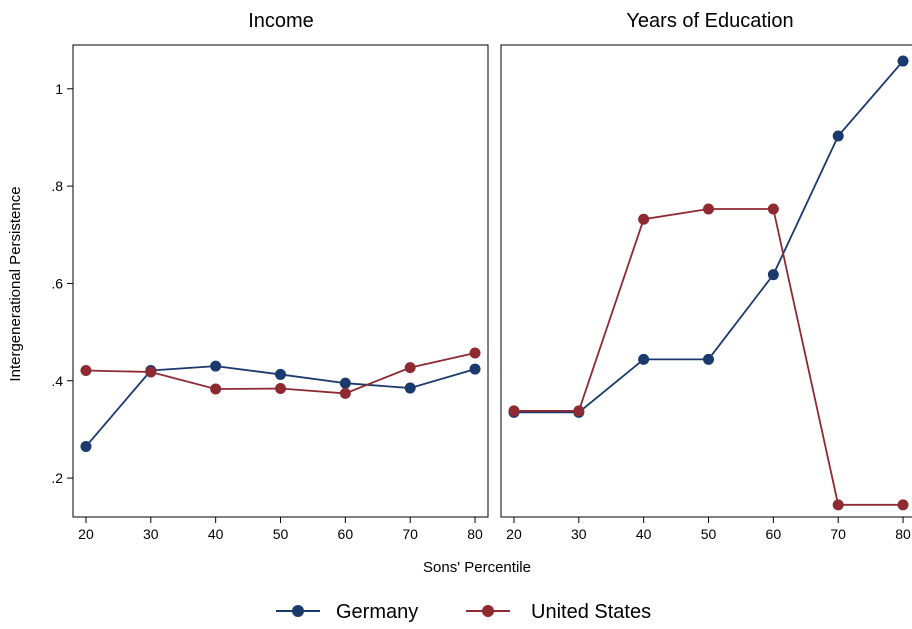 Image resolution: width=912 pixels, height=629 pixels. Describe the element at coordinates (774, 534) in the screenshot. I see `x-tick-label-education: 60` at that location.